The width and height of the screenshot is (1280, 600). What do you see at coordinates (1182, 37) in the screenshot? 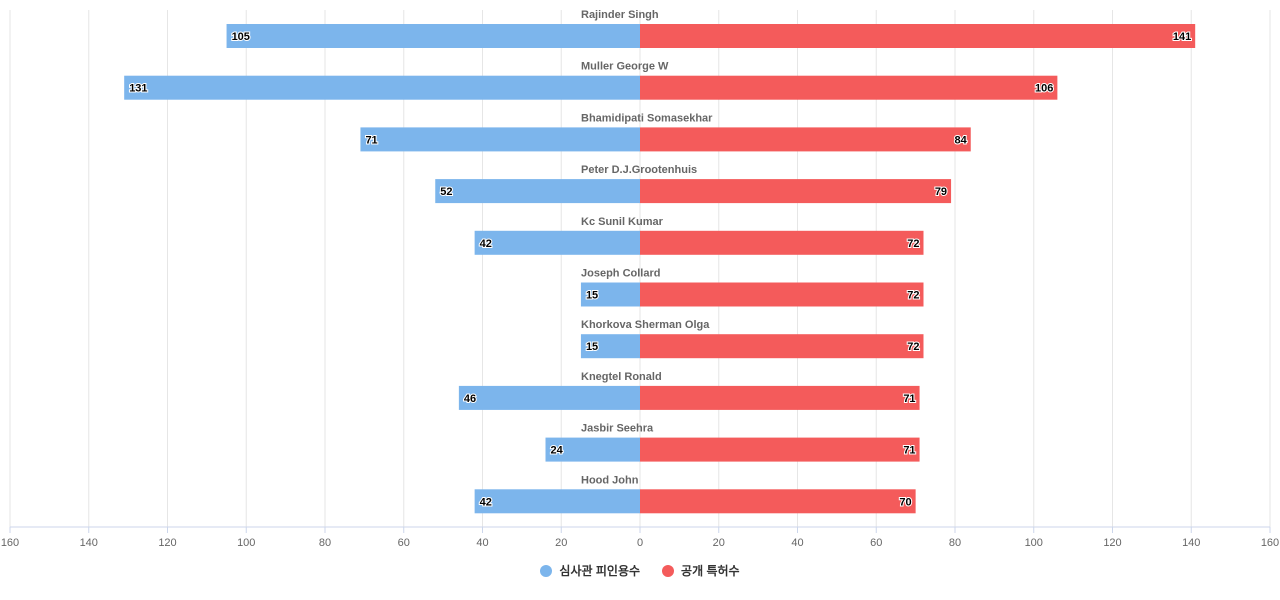
I see `data-label-patents: 141` at bounding box center [1182, 37].